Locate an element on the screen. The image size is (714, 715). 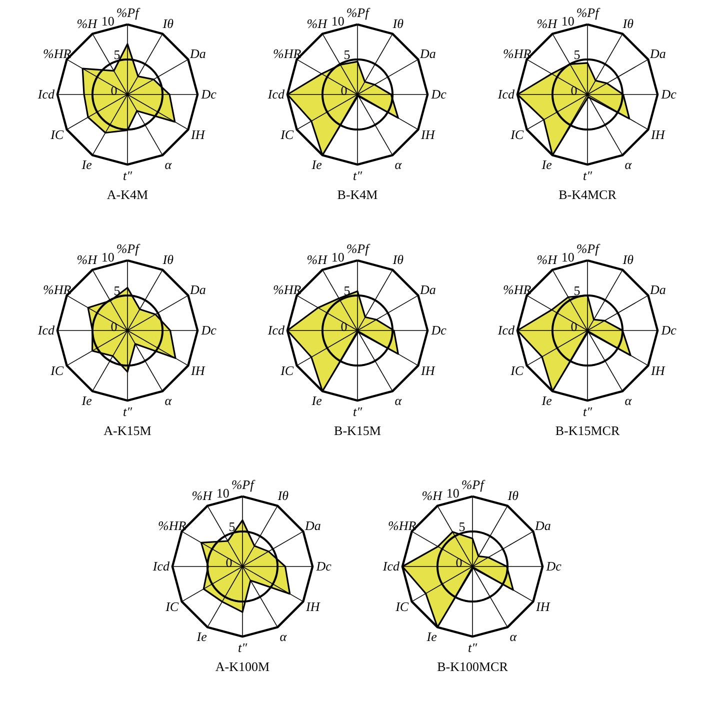
text: B-K4M is located at coordinates (357, 194).